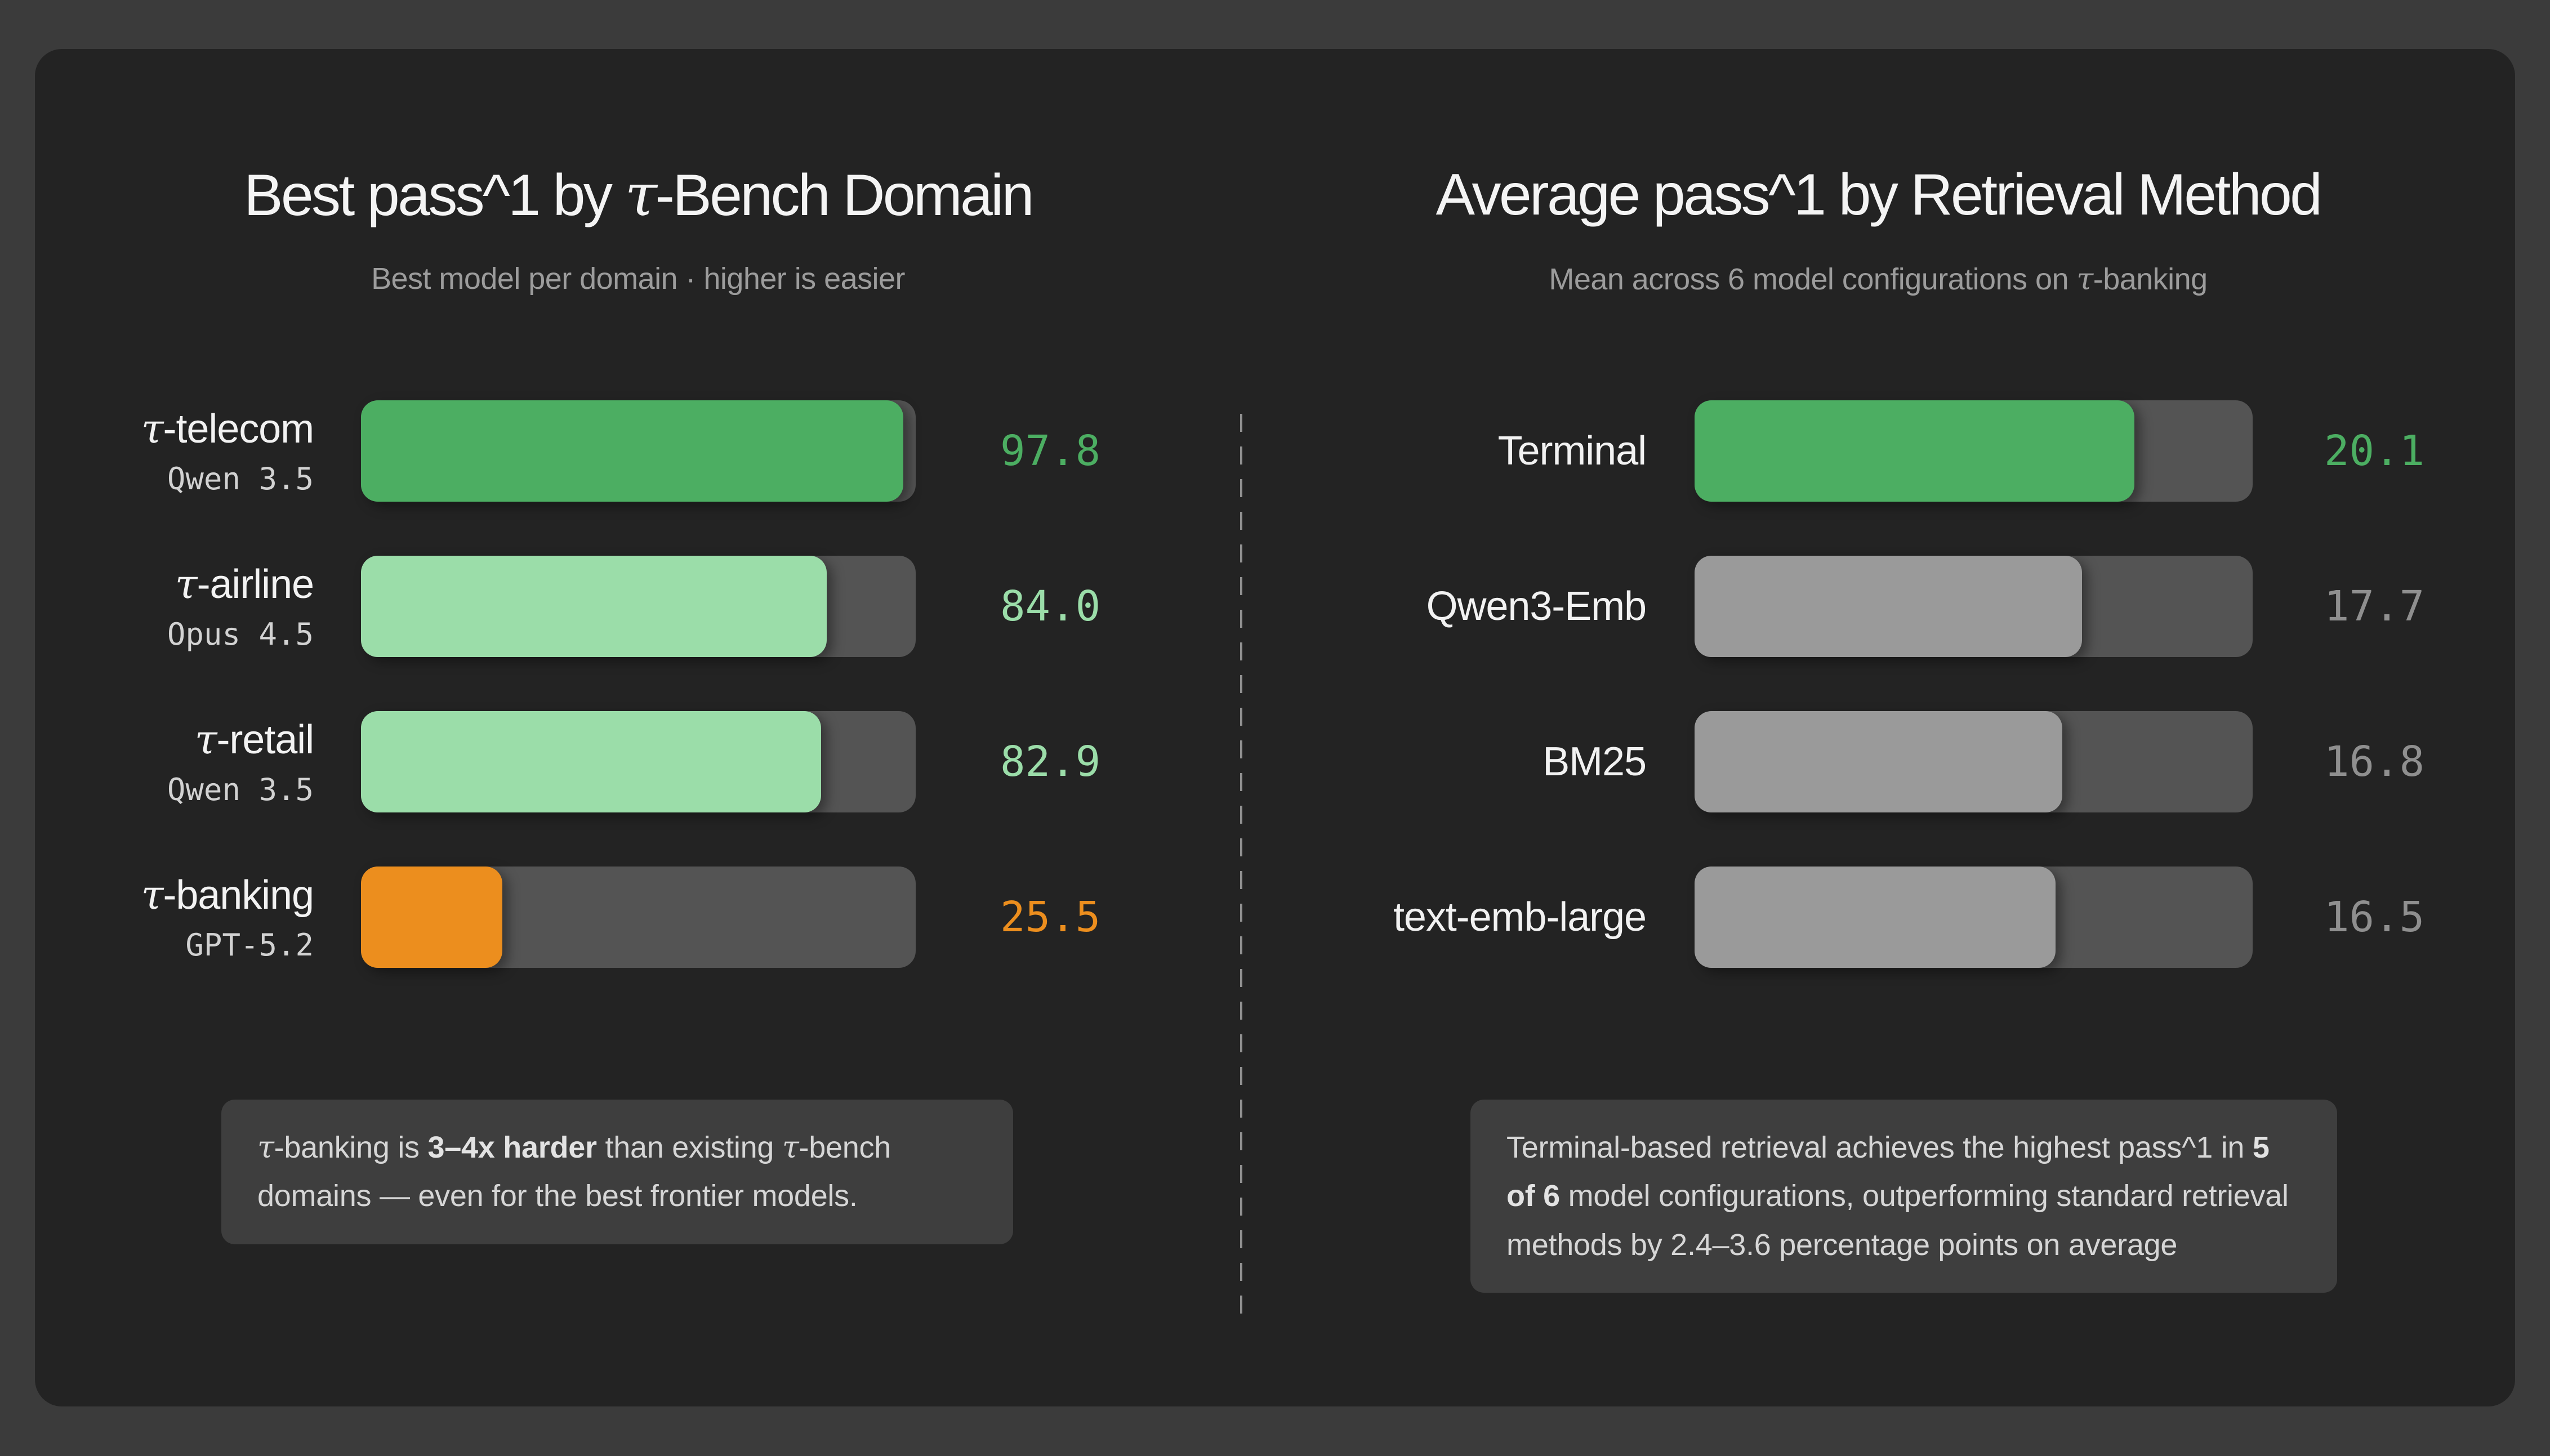 This screenshot has width=2550, height=1456. What do you see at coordinates (249, 945) in the screenshot?
I see `row-sublabel: GPT-5.2` at bounding box center [249, 945].